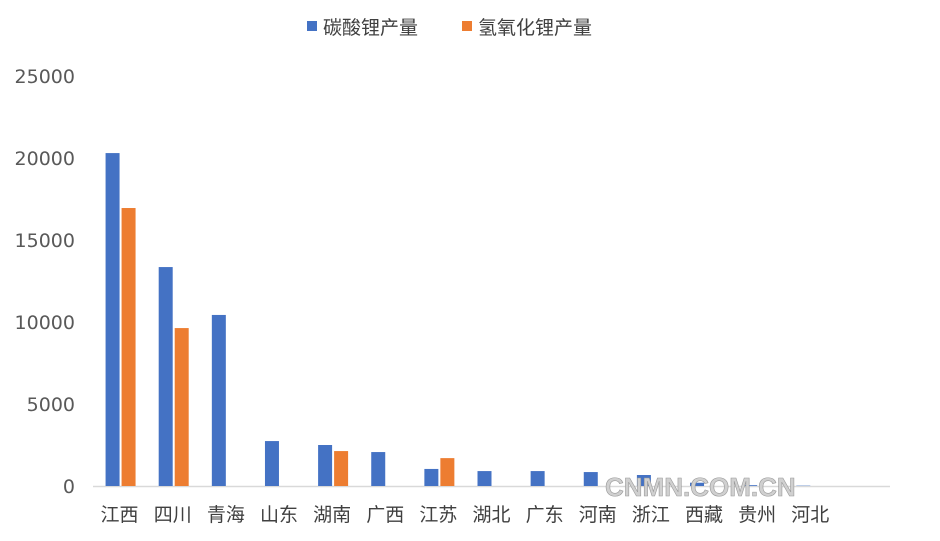 The height and width of the screenshot is (541, 940). Describe the element at coordinates (120, 515) in the screenshot. I see `x-tick-label: 江西` at that location.